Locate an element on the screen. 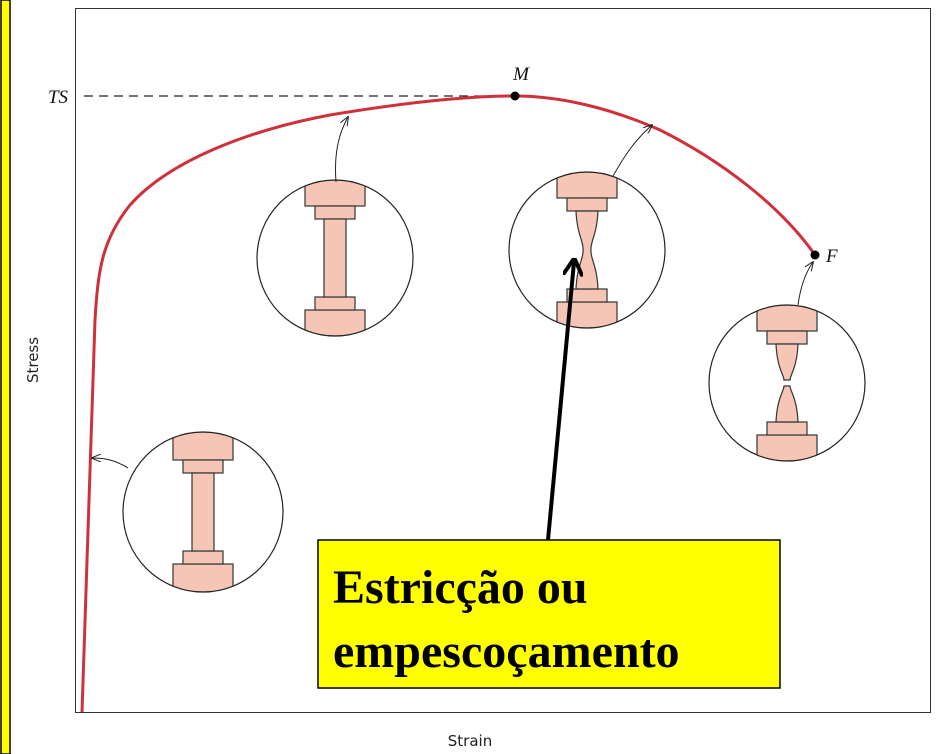 The width and height of the screenshot is (938, 754). callout-arrow is located at coordinates (560, 401).